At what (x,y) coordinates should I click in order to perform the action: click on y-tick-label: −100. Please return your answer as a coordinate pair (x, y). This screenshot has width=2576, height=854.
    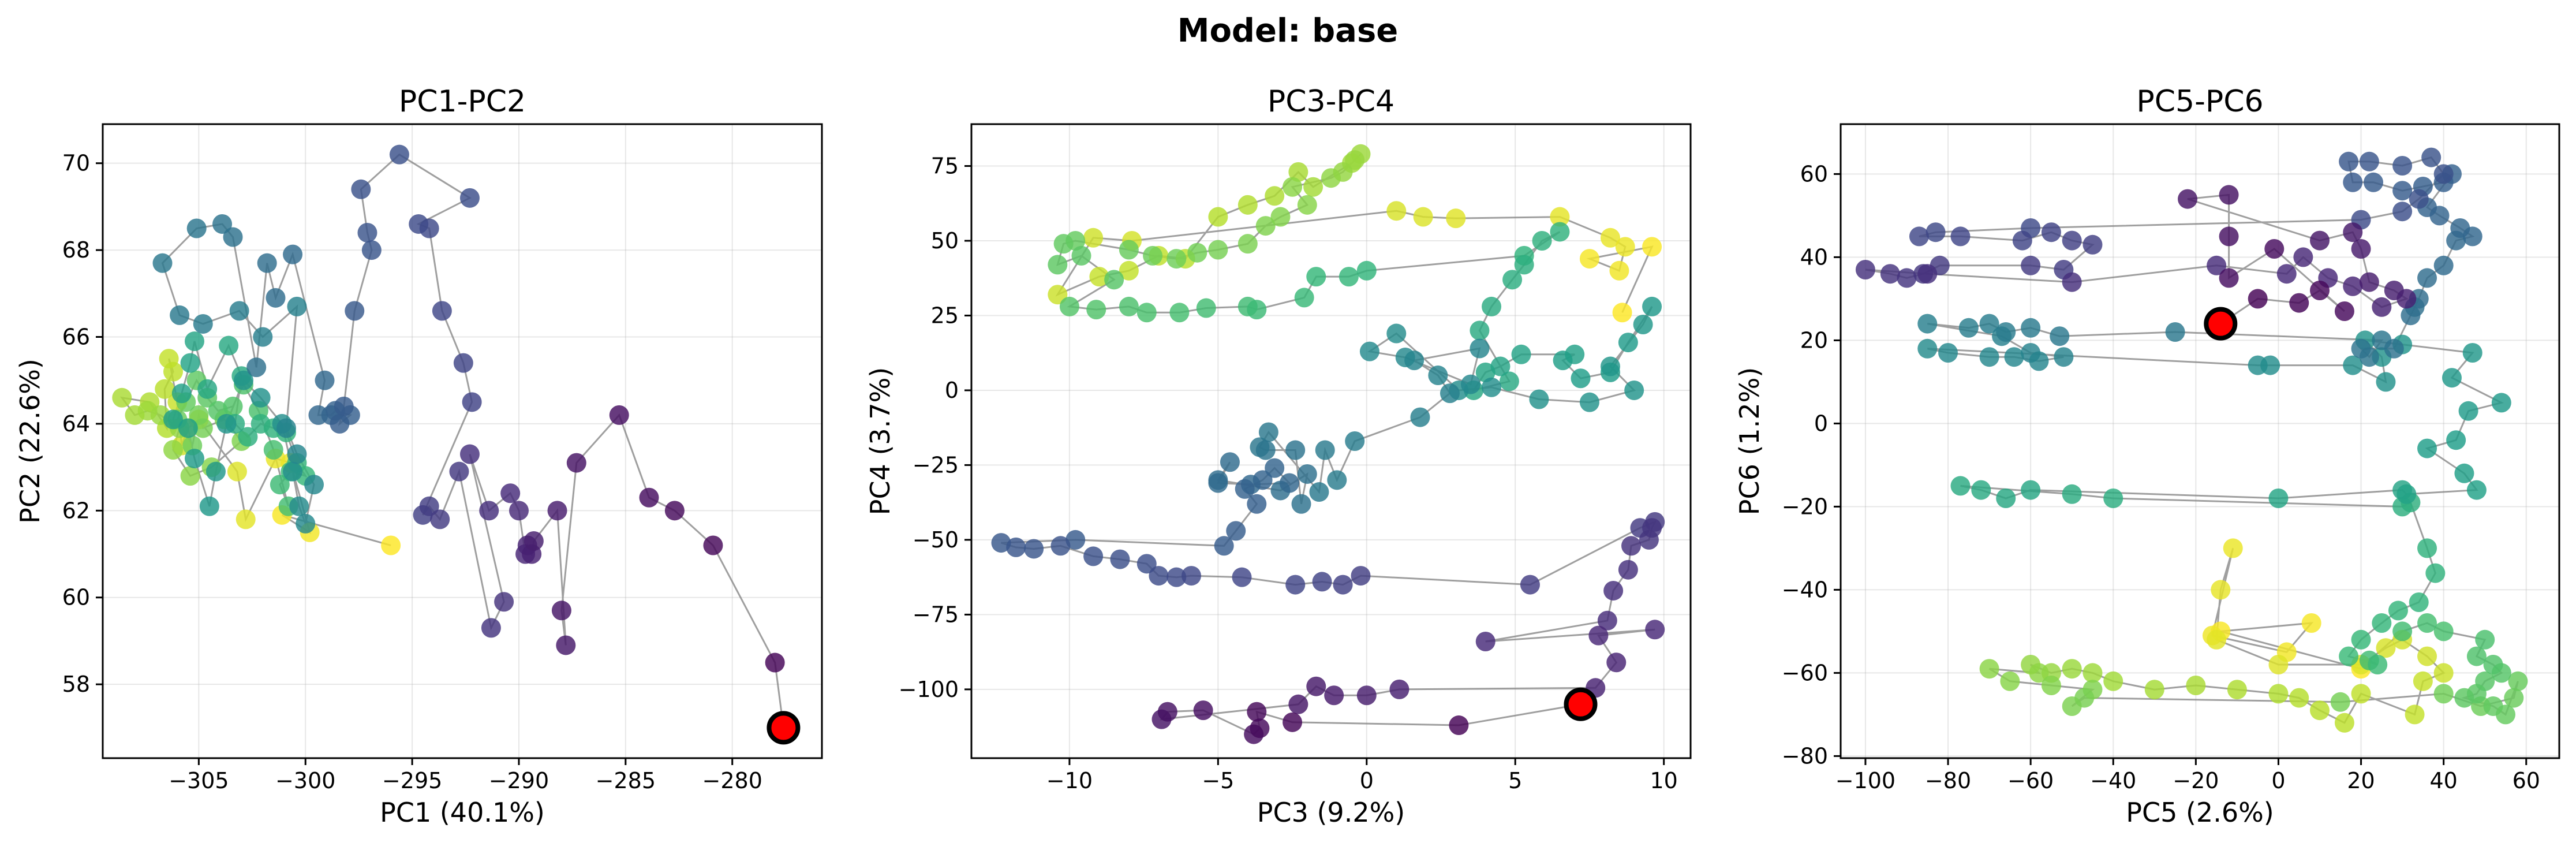
    Looking at the image, I should click on (929, 689).